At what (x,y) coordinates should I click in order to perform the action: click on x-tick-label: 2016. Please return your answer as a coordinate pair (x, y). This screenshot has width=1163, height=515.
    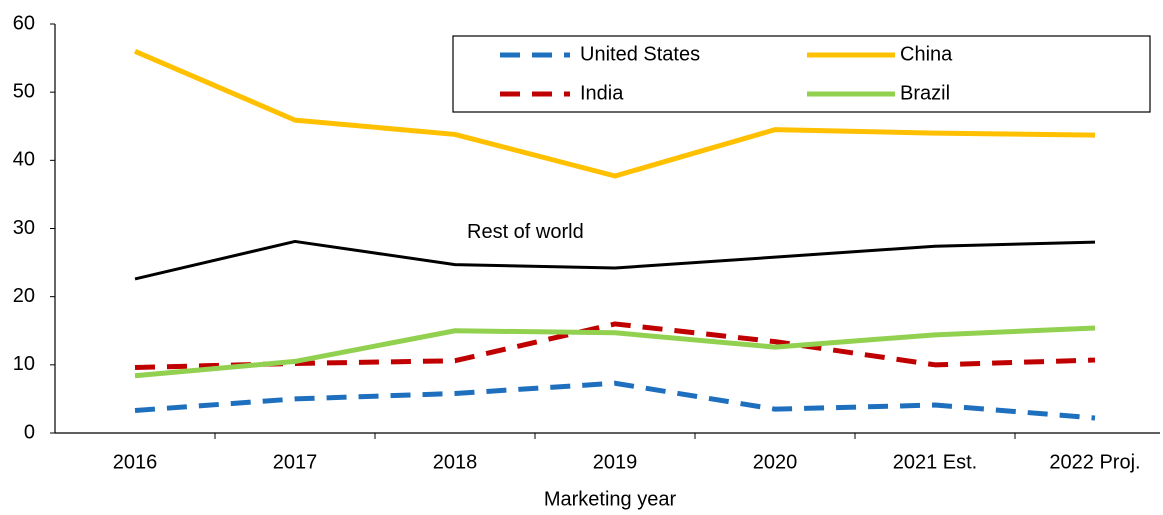
    Looking at the image, I should click on (135, 462).